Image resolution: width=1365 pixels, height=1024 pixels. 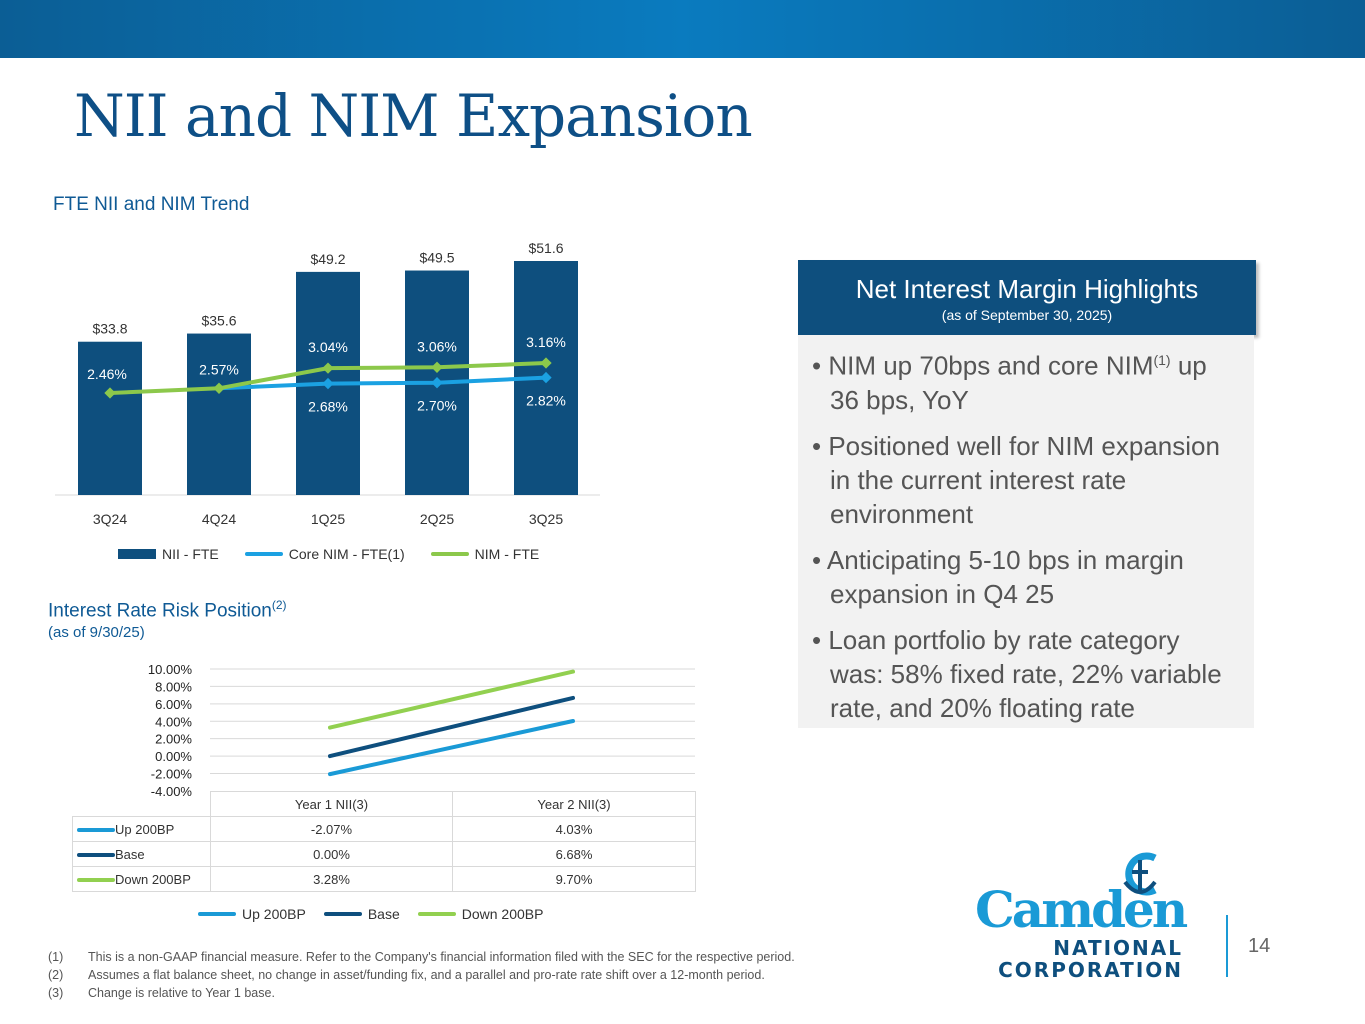 What do you see at coordinates (107, 374) in the screenshot?
I see `data-label: 2.46%` at bounding box center [107, 374].